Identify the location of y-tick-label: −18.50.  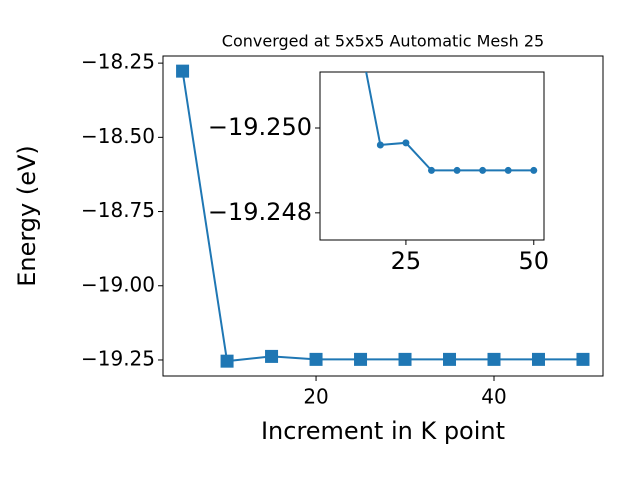
(118, 136).